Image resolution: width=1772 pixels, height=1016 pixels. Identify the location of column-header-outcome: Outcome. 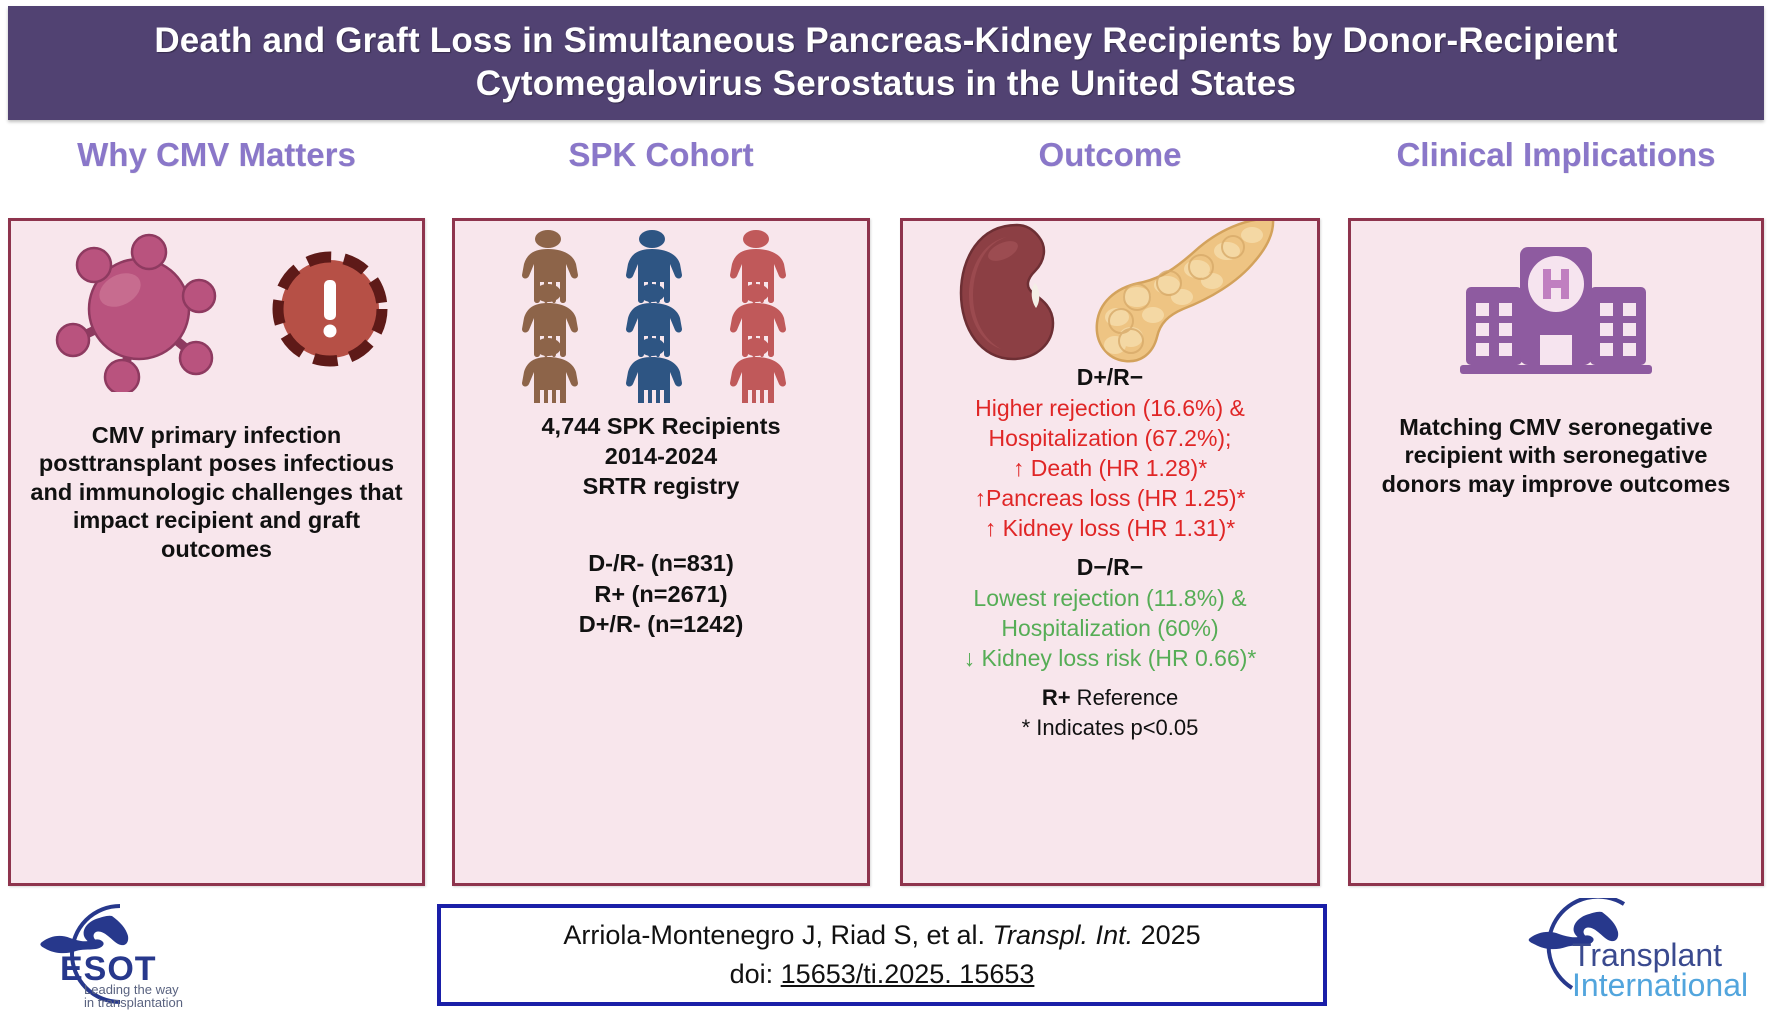
(1110, 154).